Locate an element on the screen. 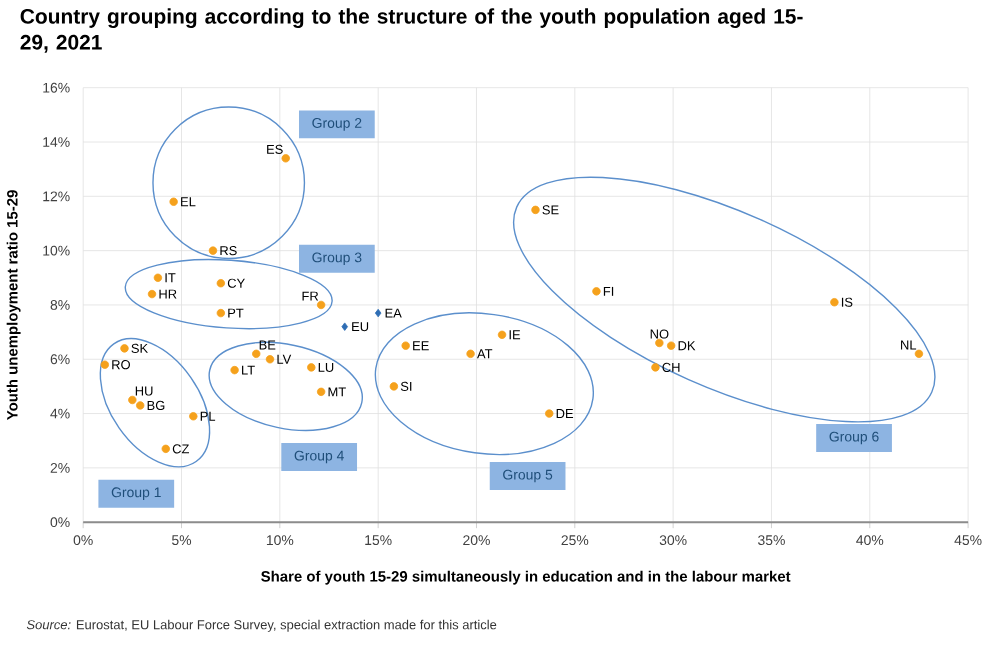 This screenshot has height=648, width=1000. chart-title: Country grouping according to the structure of the youth population aged 15-29, 2021 is located at coordinates (411, 30).